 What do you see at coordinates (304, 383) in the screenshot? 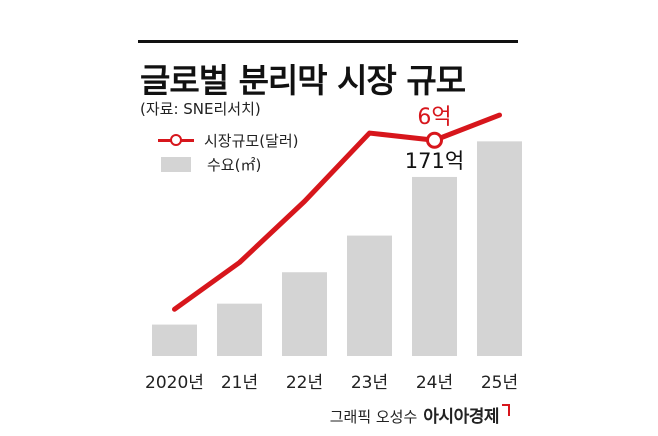
I see `x-tick-label: 22년` at bounding box center [304, 383].